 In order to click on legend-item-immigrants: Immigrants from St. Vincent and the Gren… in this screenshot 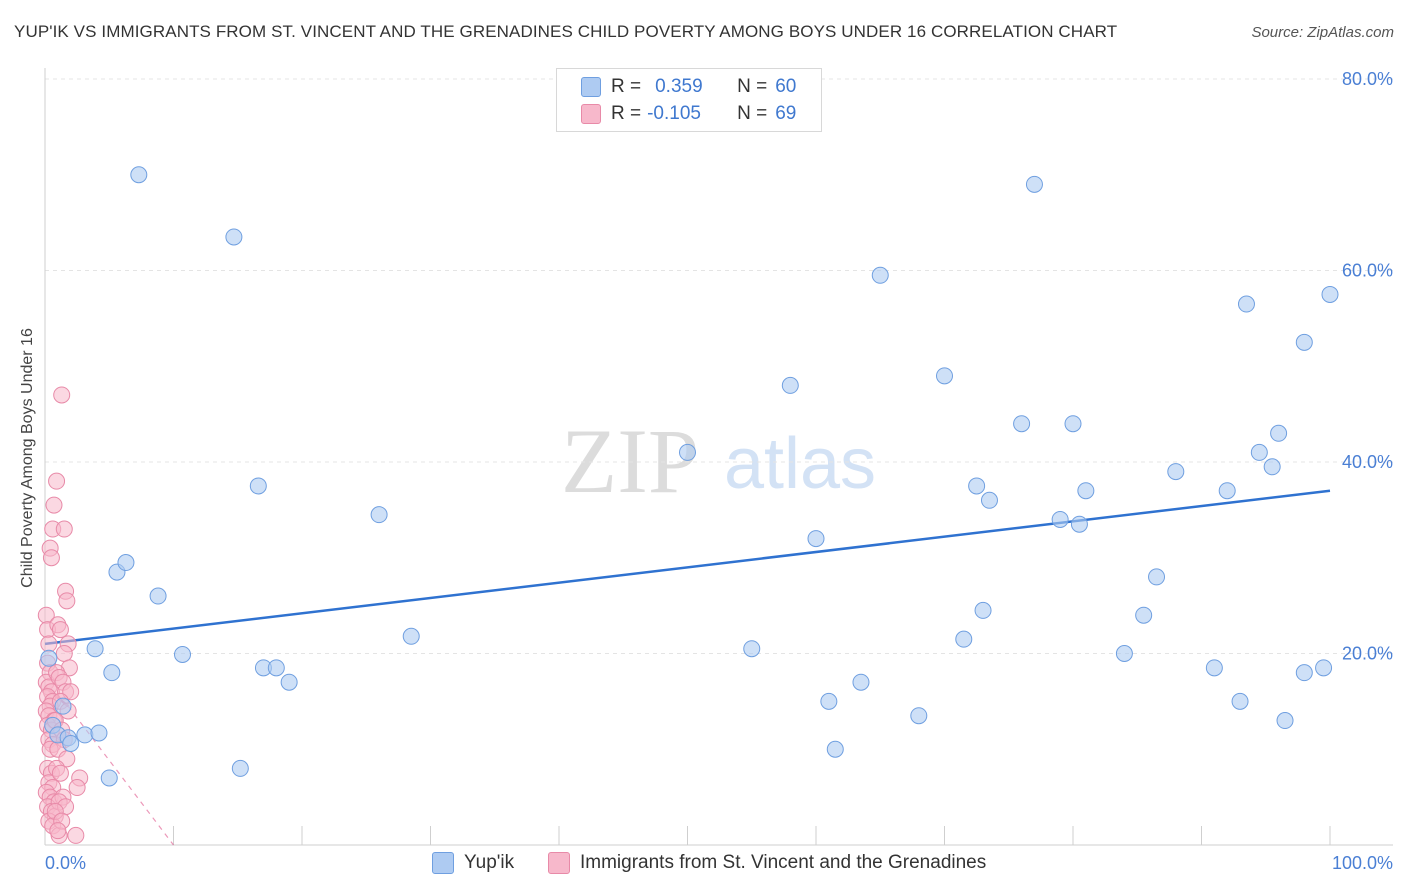, I will do `click(767, 863)`.